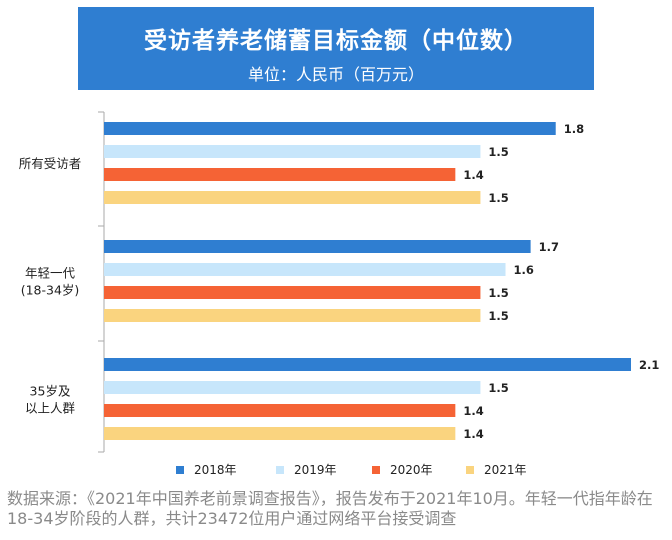 The image size is (672, 540). I want to click on legend-label-3: 2020年, so click(411, 470).